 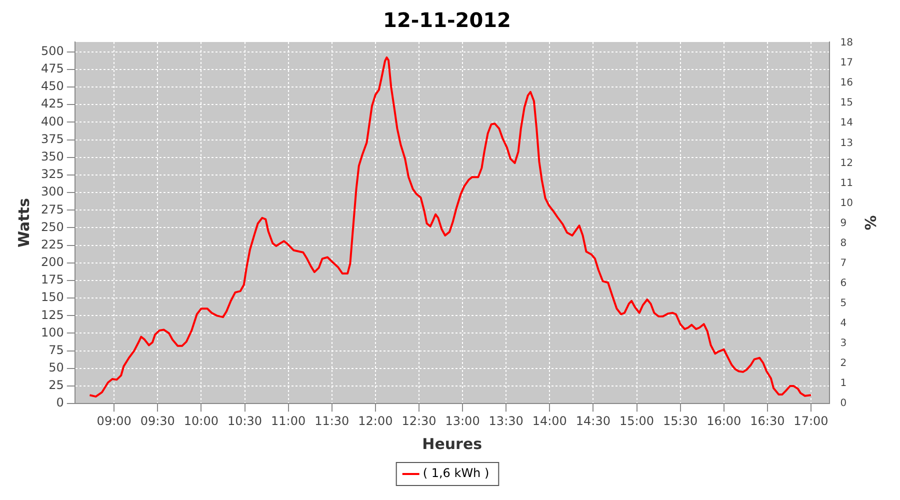 I want to click on y2-tick-label: 3, so click(x=843, y=344).